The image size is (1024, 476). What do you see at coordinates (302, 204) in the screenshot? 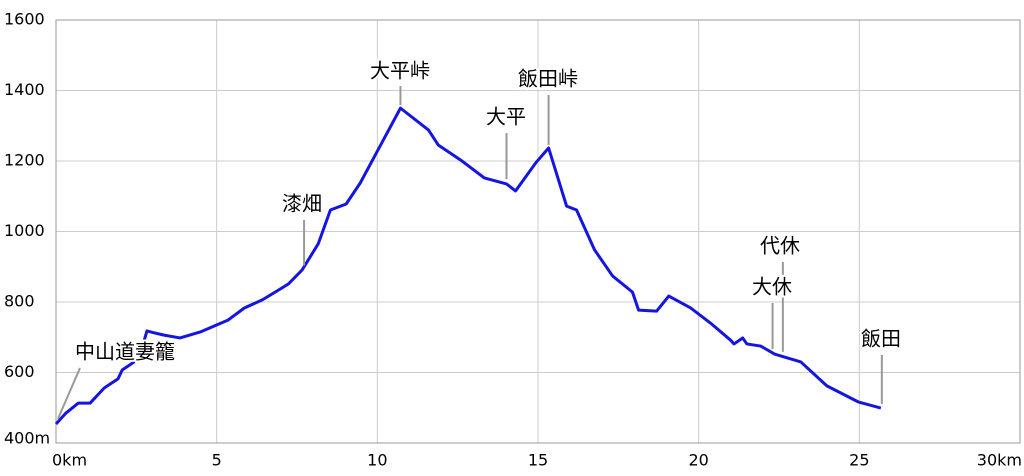
I see `annotation-label: 漆畑` at bounding box center [302, 204].